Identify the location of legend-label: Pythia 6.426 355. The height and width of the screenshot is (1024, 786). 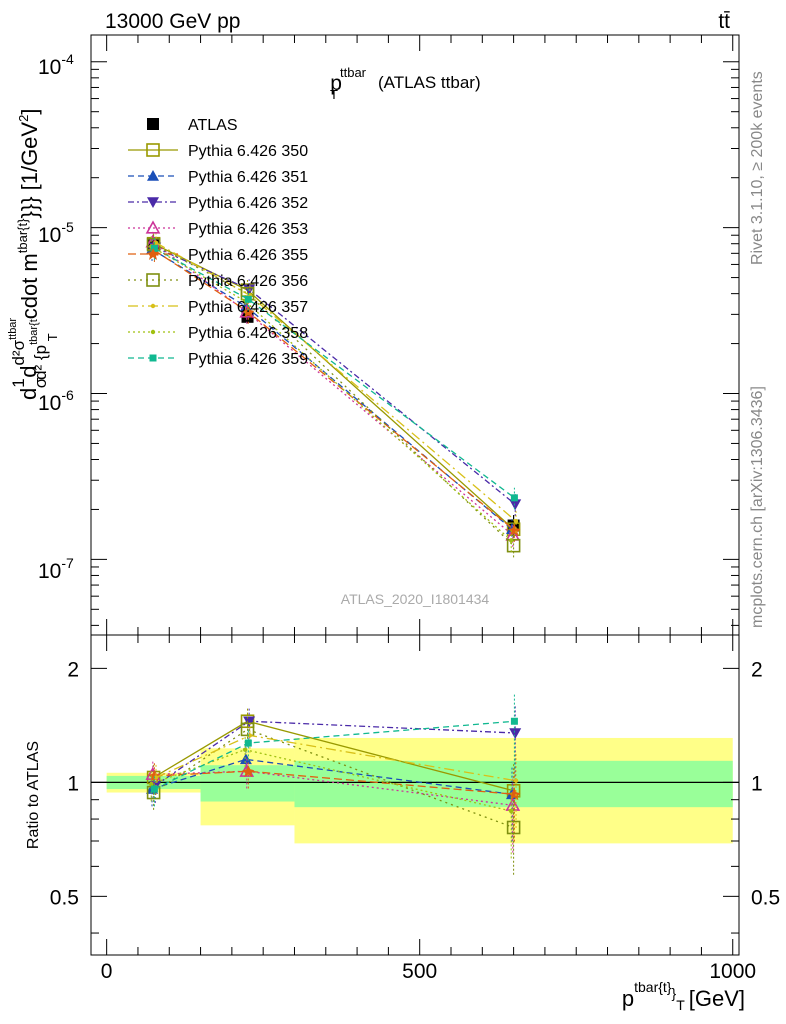
(248, 255).